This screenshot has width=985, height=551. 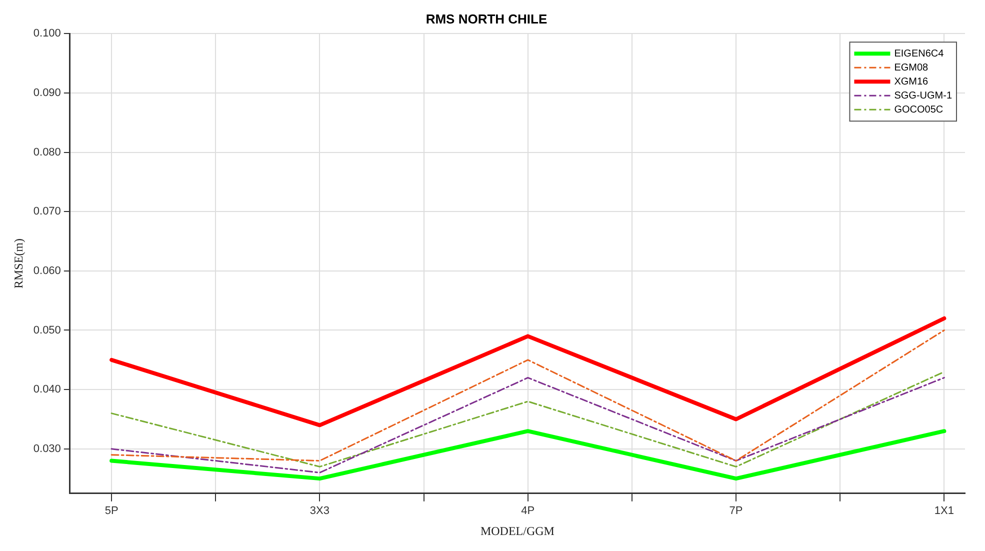 What do you see at coordinates (919, 54) in the screenshot?
I see `legend-label: EIGEN6C4` at bounding box center [919, 54].